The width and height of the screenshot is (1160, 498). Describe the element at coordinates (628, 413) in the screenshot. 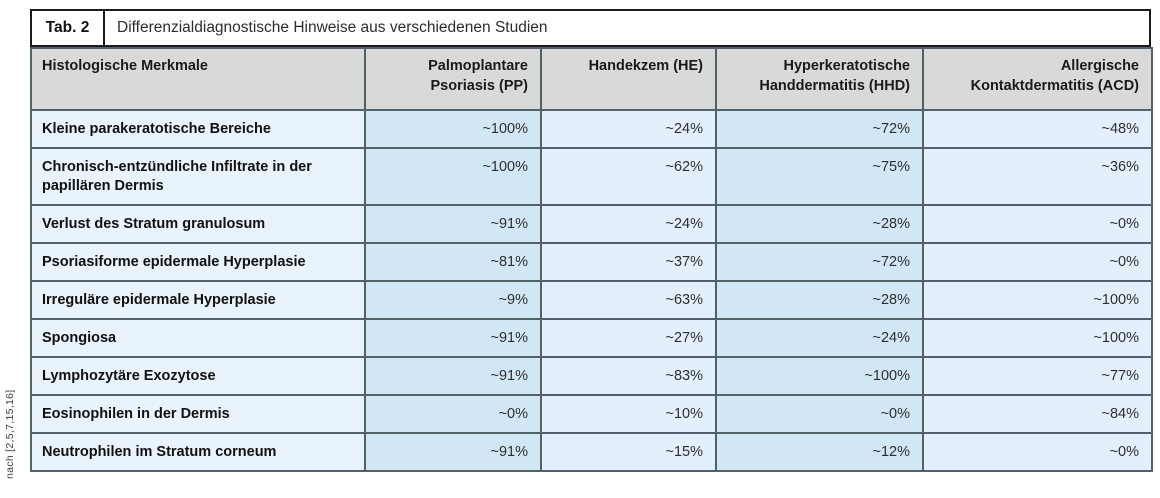

I see `cell-value: ~10%` at that location.